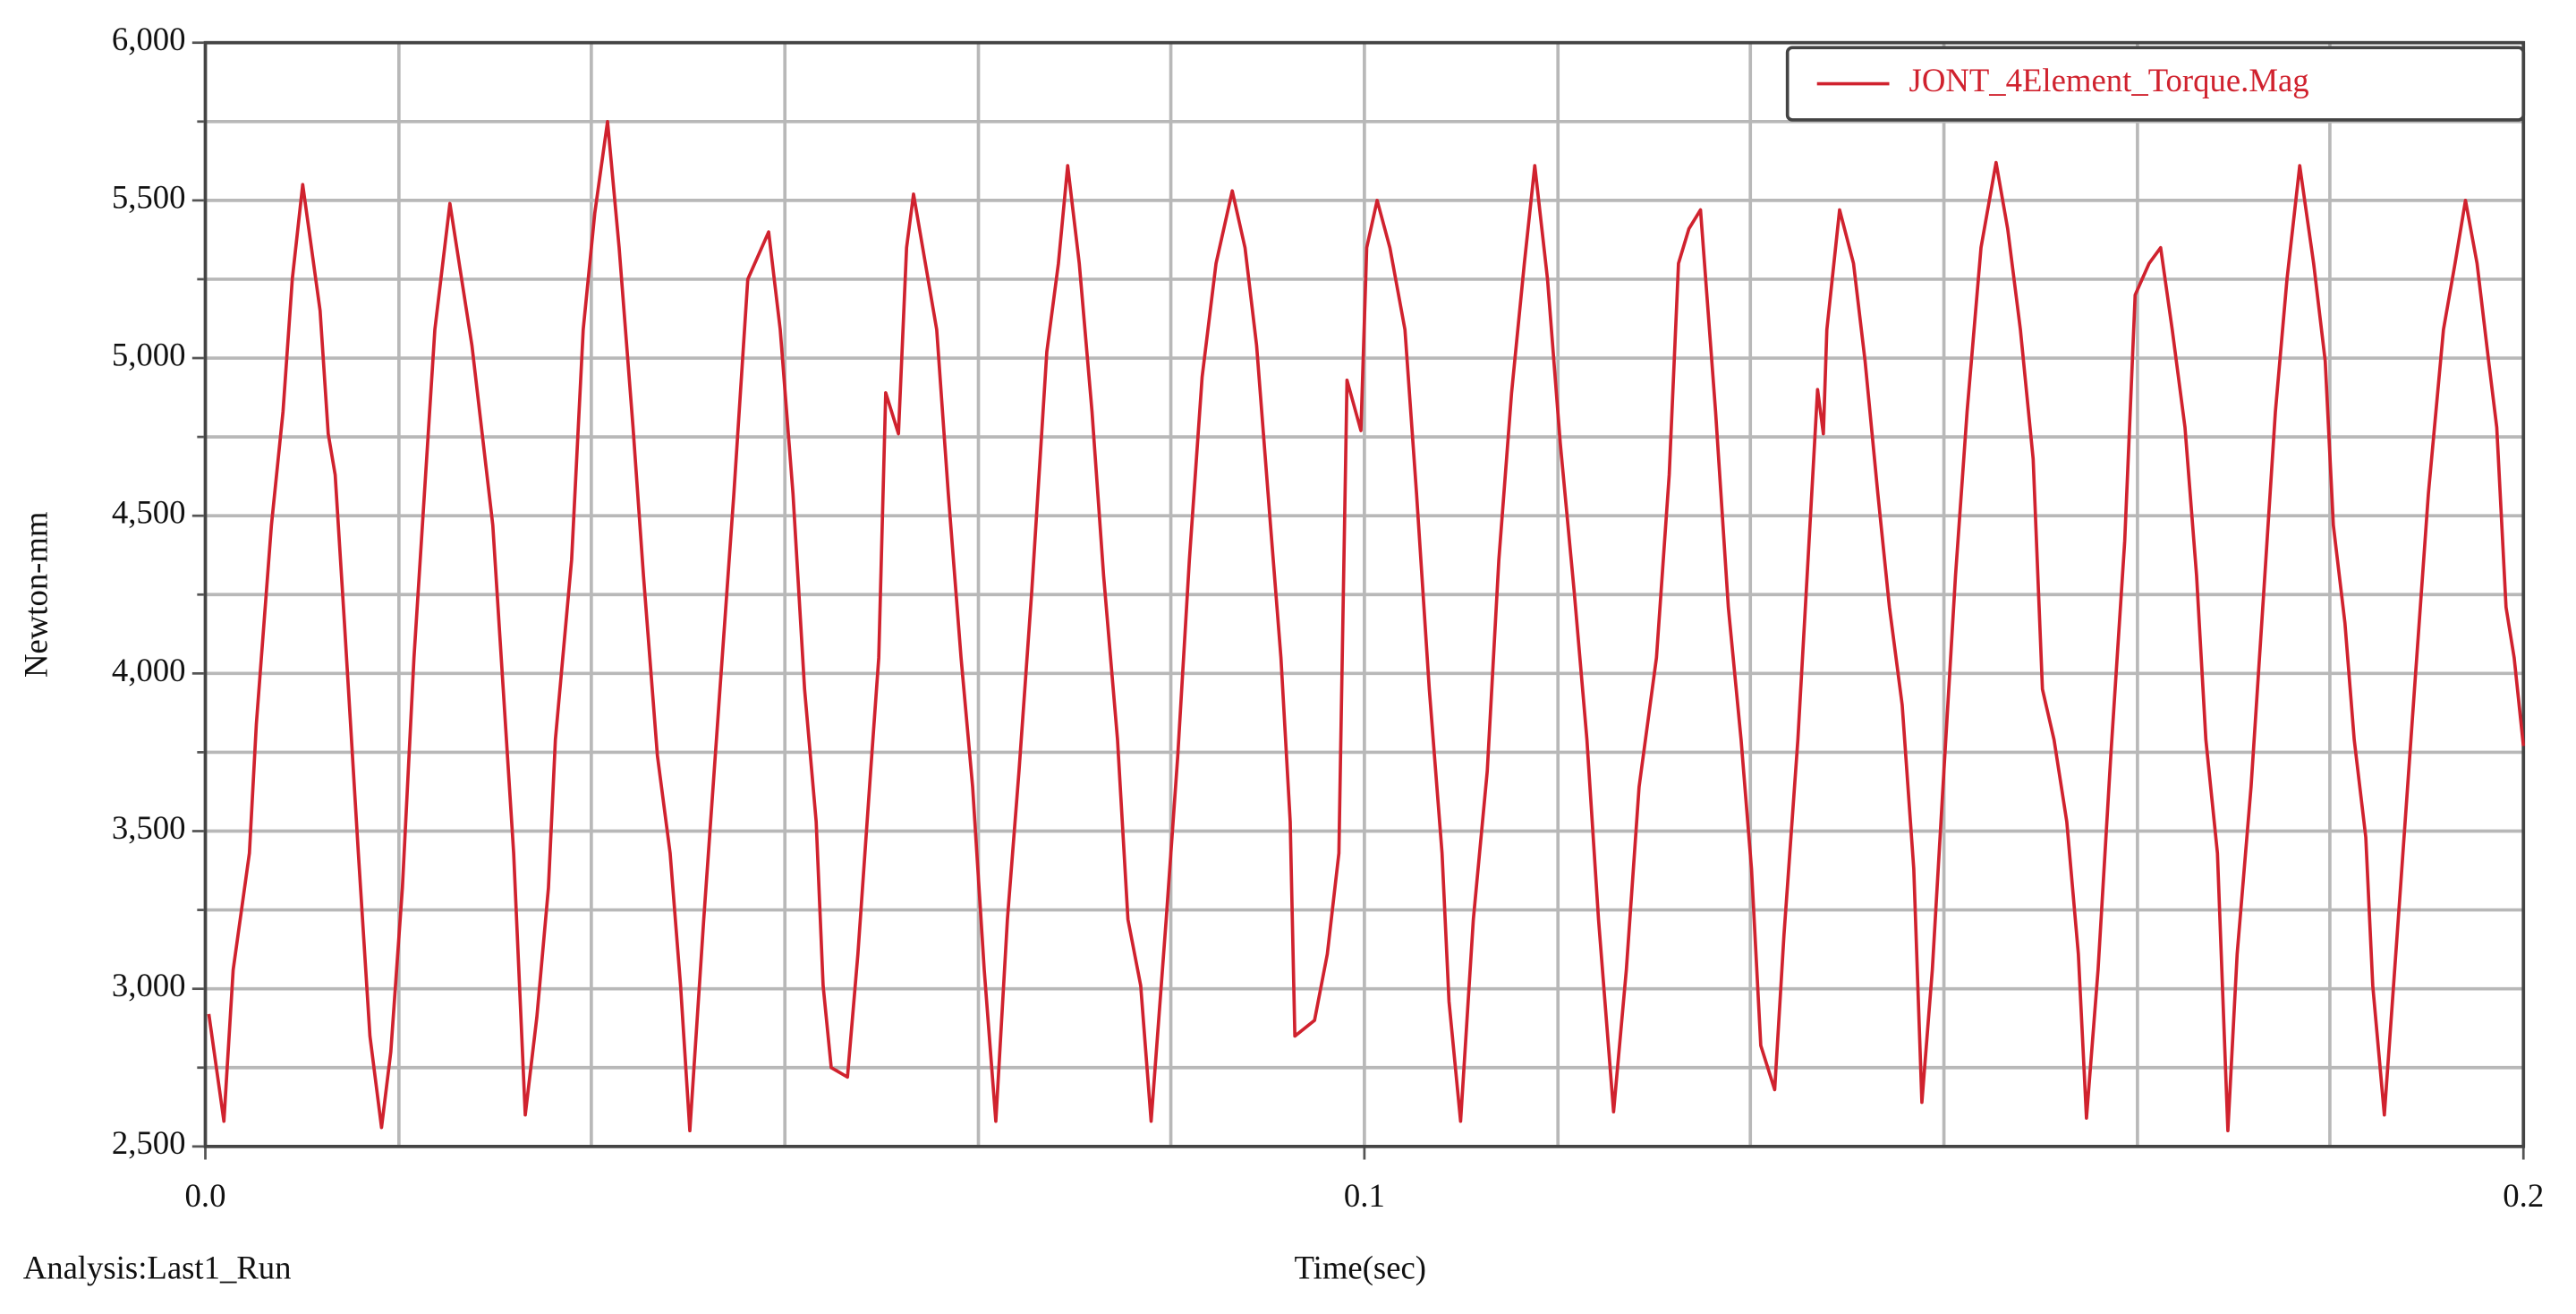 The width and height of the screenshot is (2576, 1314). I want to click on legend-box, so click(2155, 84).